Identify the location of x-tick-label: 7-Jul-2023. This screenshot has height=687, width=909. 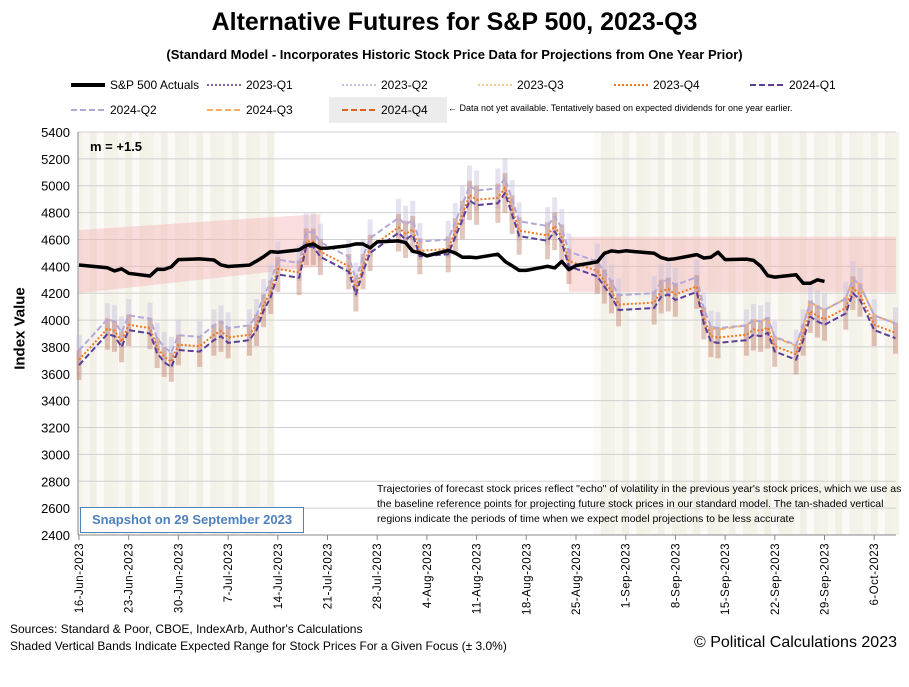
(229, 572).